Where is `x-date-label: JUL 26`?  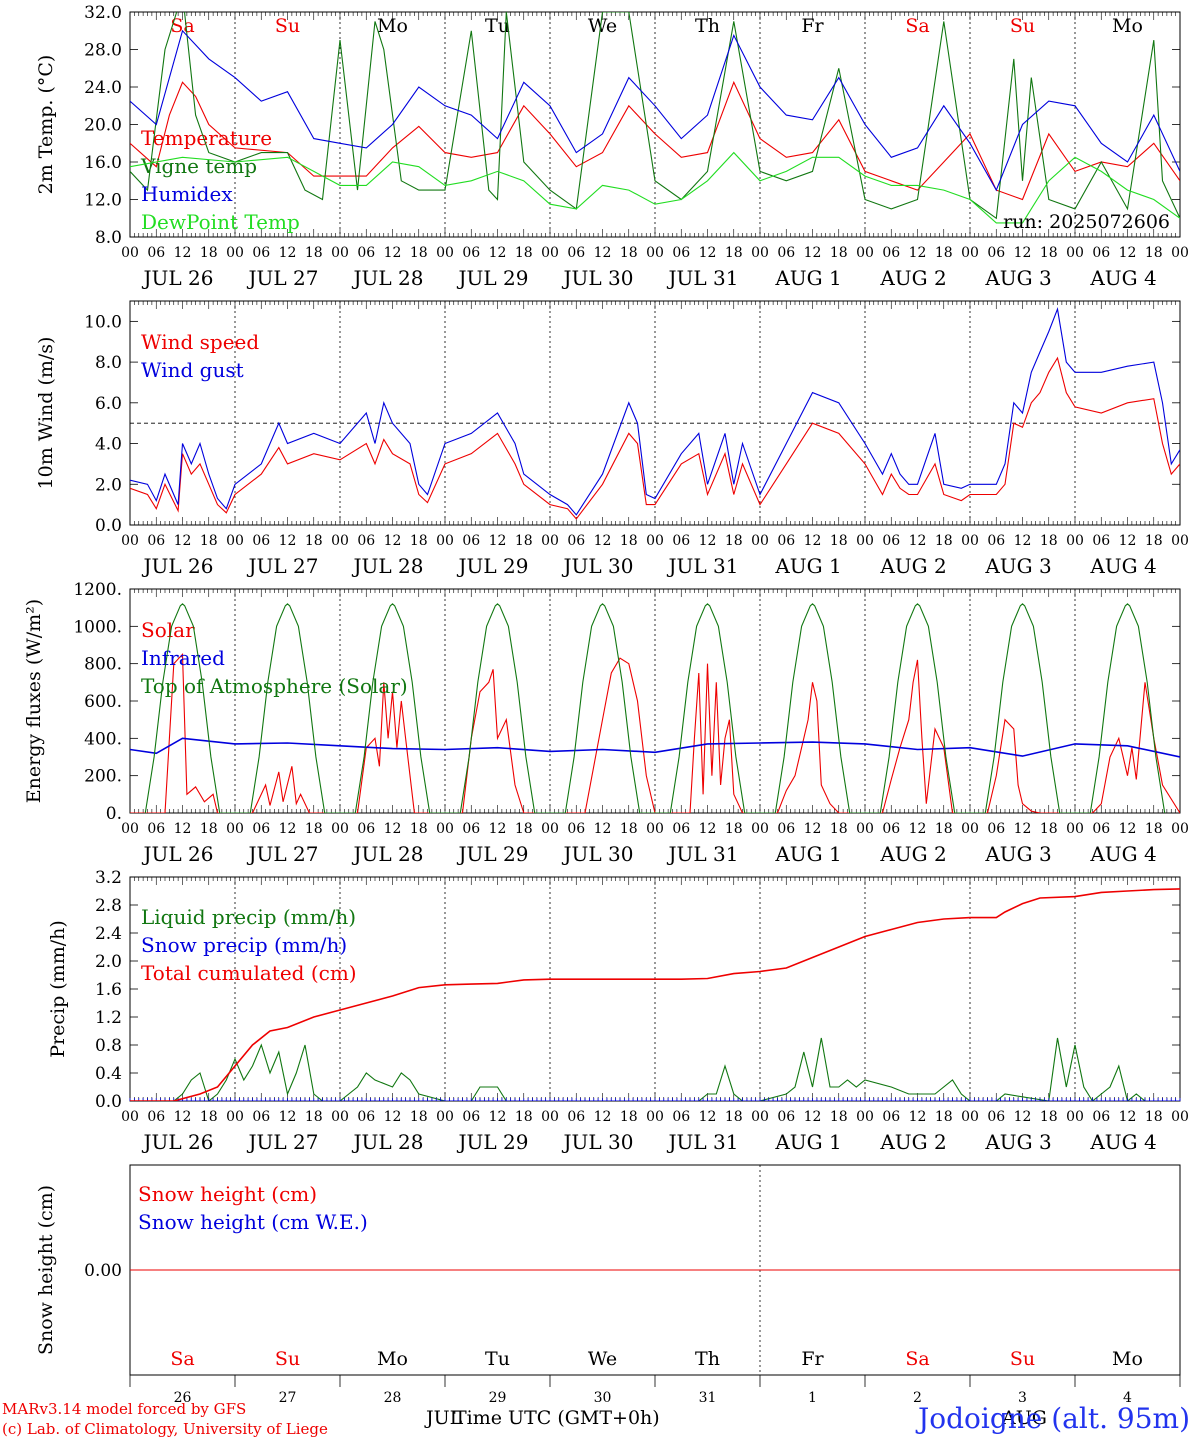
x-date-label: JUL 26 is located at coordinates (178, 1142).